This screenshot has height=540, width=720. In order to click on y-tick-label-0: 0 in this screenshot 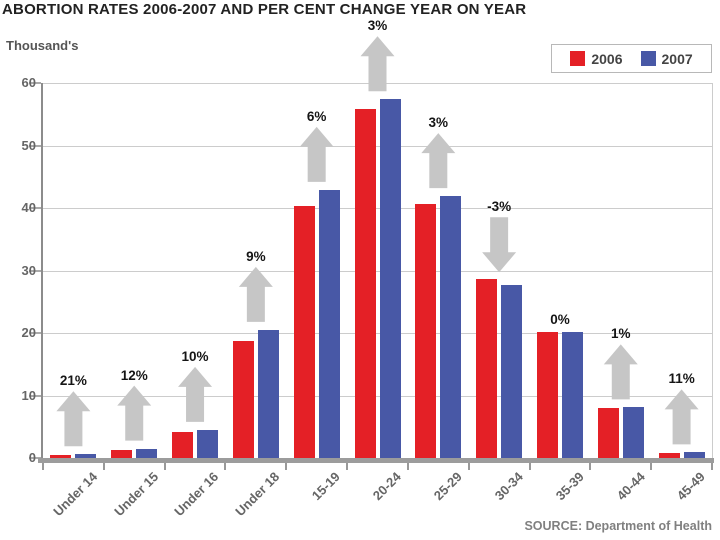, I will do `click(32, 457)`.